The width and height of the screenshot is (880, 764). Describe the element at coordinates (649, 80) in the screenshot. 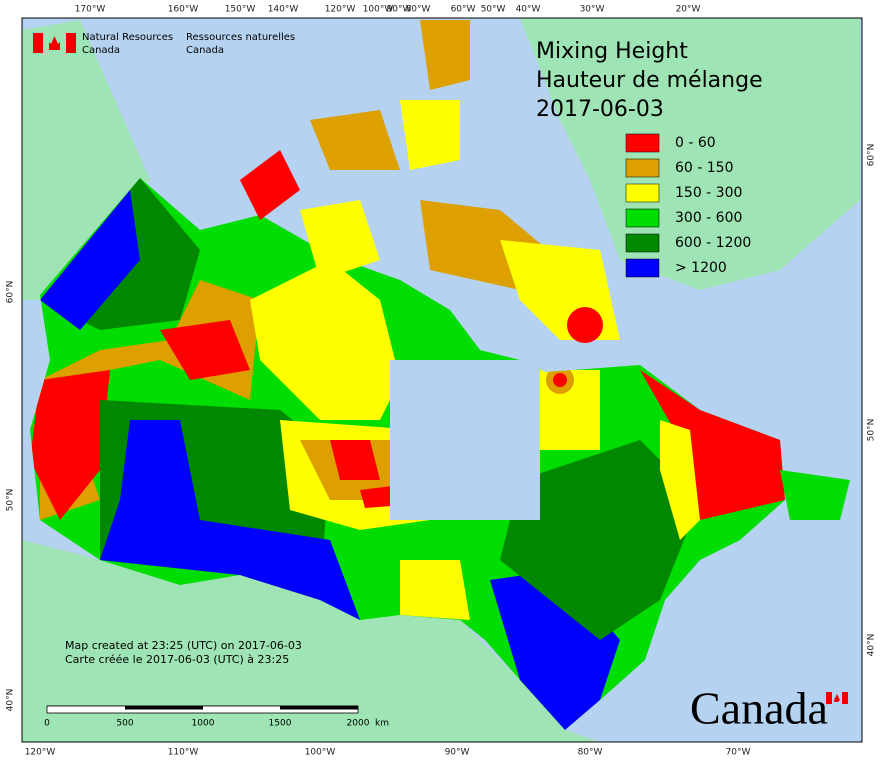

I see `map-title: Hauteur de mélange` at that location.